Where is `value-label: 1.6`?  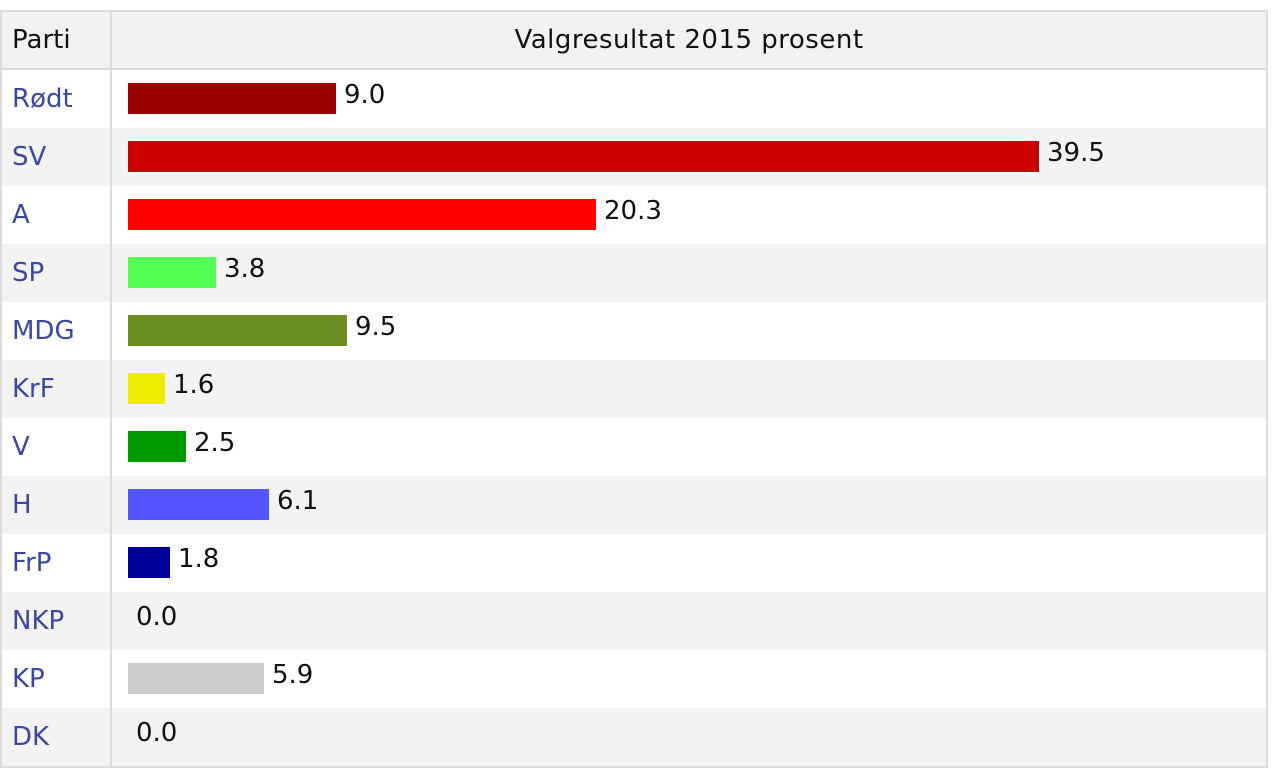
value-label: 1.6 is located at coordinates (194, 385).